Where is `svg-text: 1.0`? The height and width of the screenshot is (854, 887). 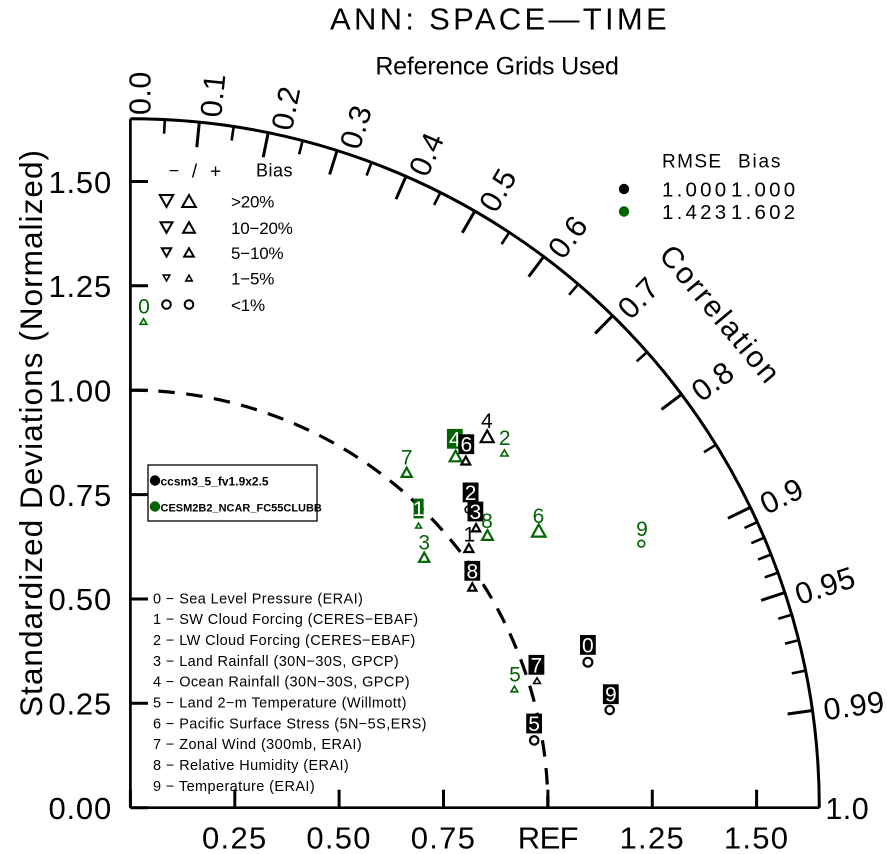
svg-text: 1.0 is located at coordinates (847, 809).